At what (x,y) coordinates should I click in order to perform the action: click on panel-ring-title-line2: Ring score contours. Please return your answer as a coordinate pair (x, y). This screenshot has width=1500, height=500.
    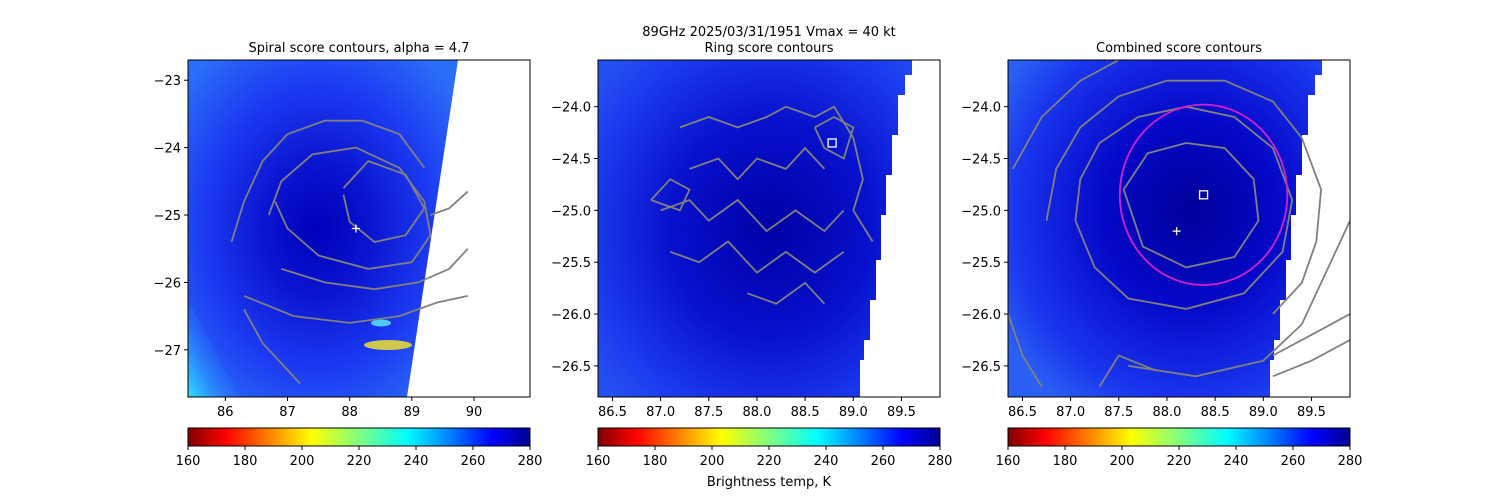
    Looking at the image, I should click on (768, 48).